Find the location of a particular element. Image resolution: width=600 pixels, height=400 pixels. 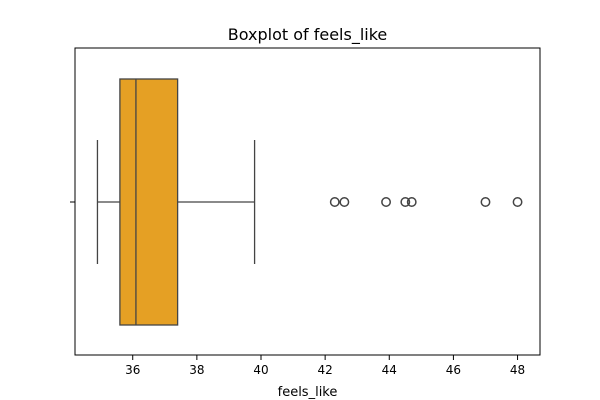

x-tick-label: 44 is located at coordinates (389, 370).